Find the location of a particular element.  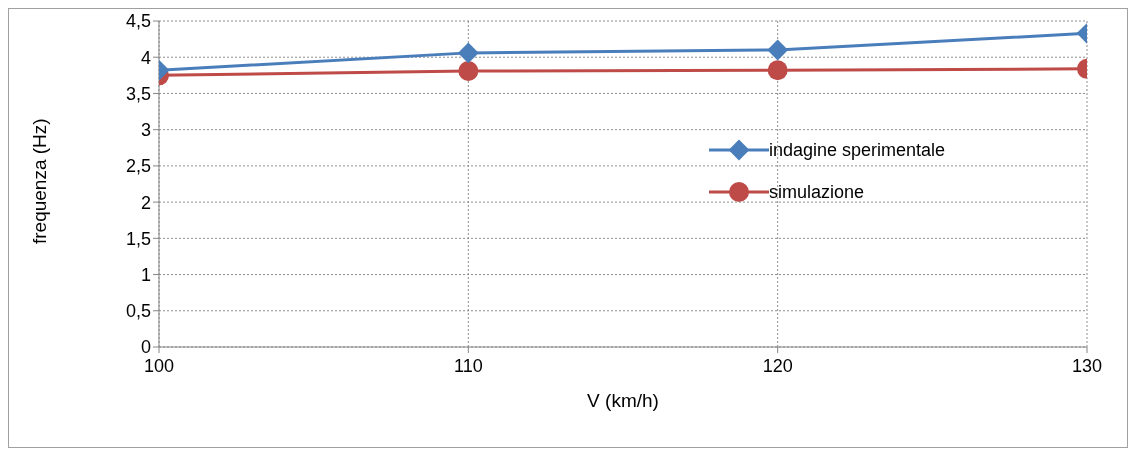

y-tick-label: 4 is located at coordinates (145, 57).